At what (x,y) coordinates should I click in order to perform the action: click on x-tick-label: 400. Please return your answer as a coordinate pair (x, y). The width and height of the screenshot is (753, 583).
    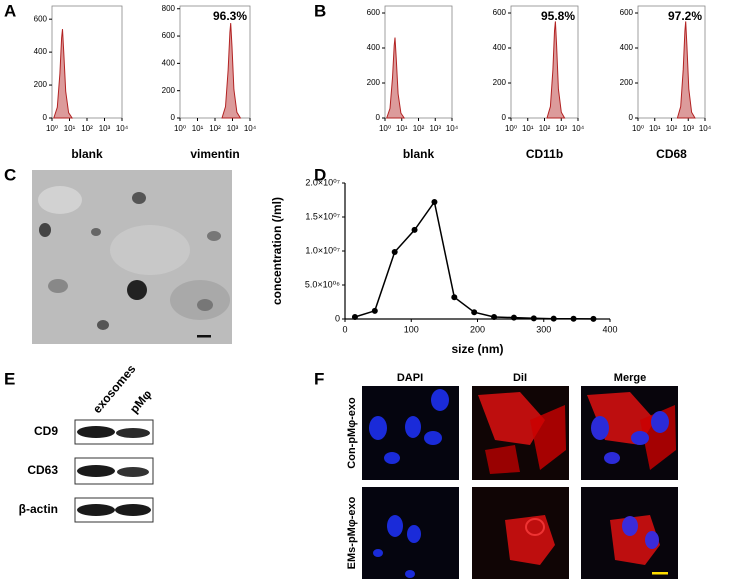
    Looking at the image, I should click on (609, 329).